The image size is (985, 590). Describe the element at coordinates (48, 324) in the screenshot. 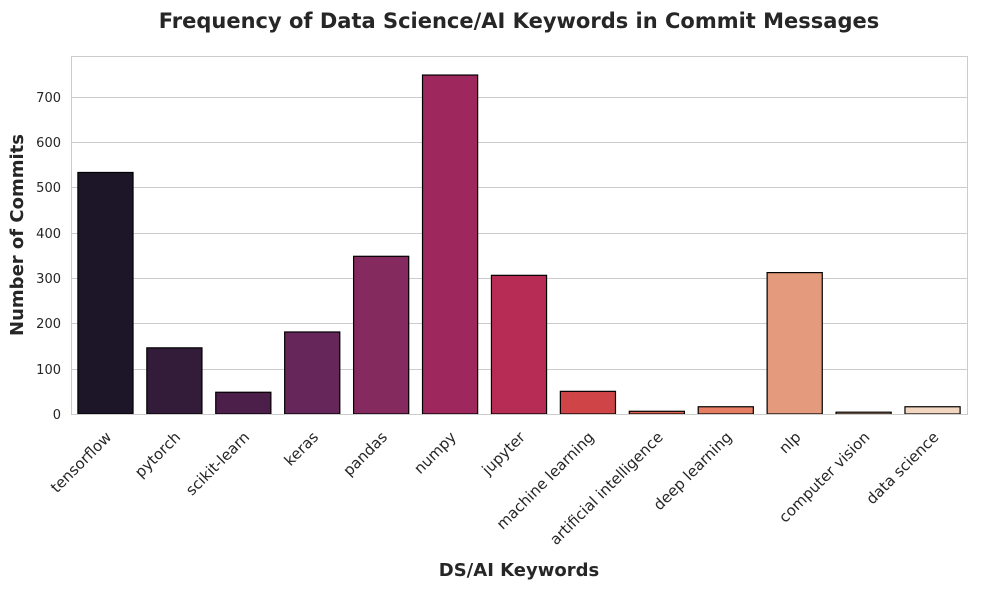

I see `y-tick-label: 200` at that location.